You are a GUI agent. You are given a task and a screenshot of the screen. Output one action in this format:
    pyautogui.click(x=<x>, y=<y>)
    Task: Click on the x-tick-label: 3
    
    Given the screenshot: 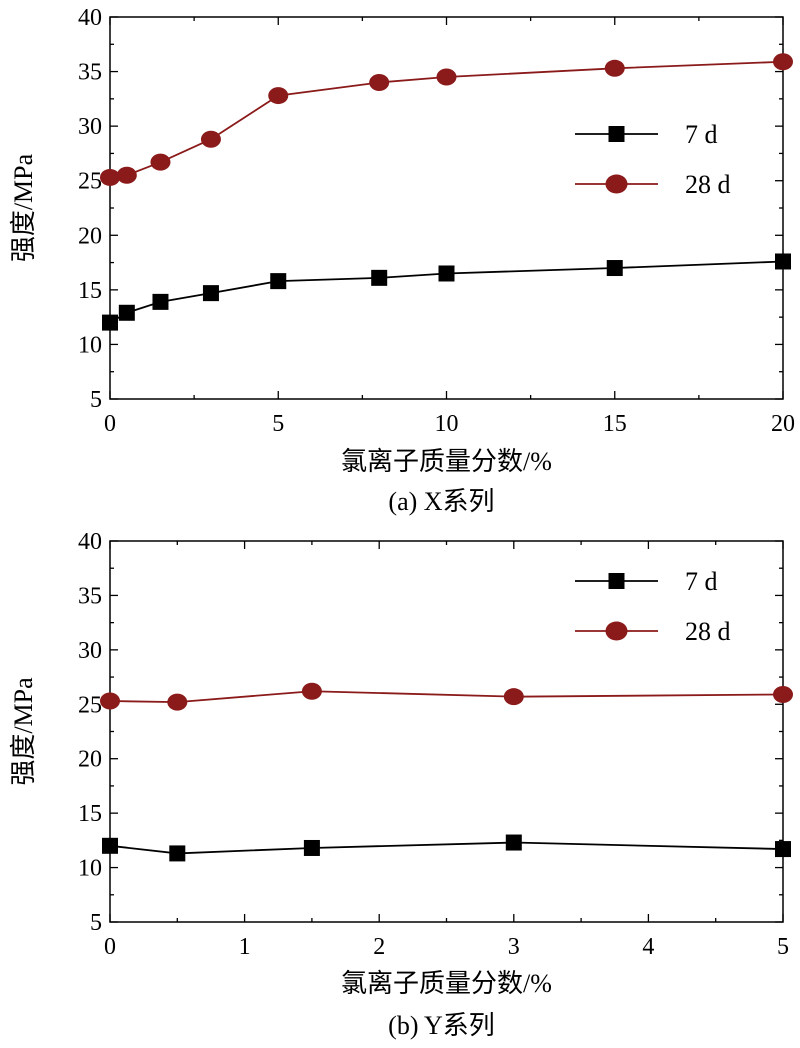 What is the action you would take?
    pyautogui.click(x=514, y=947)
    